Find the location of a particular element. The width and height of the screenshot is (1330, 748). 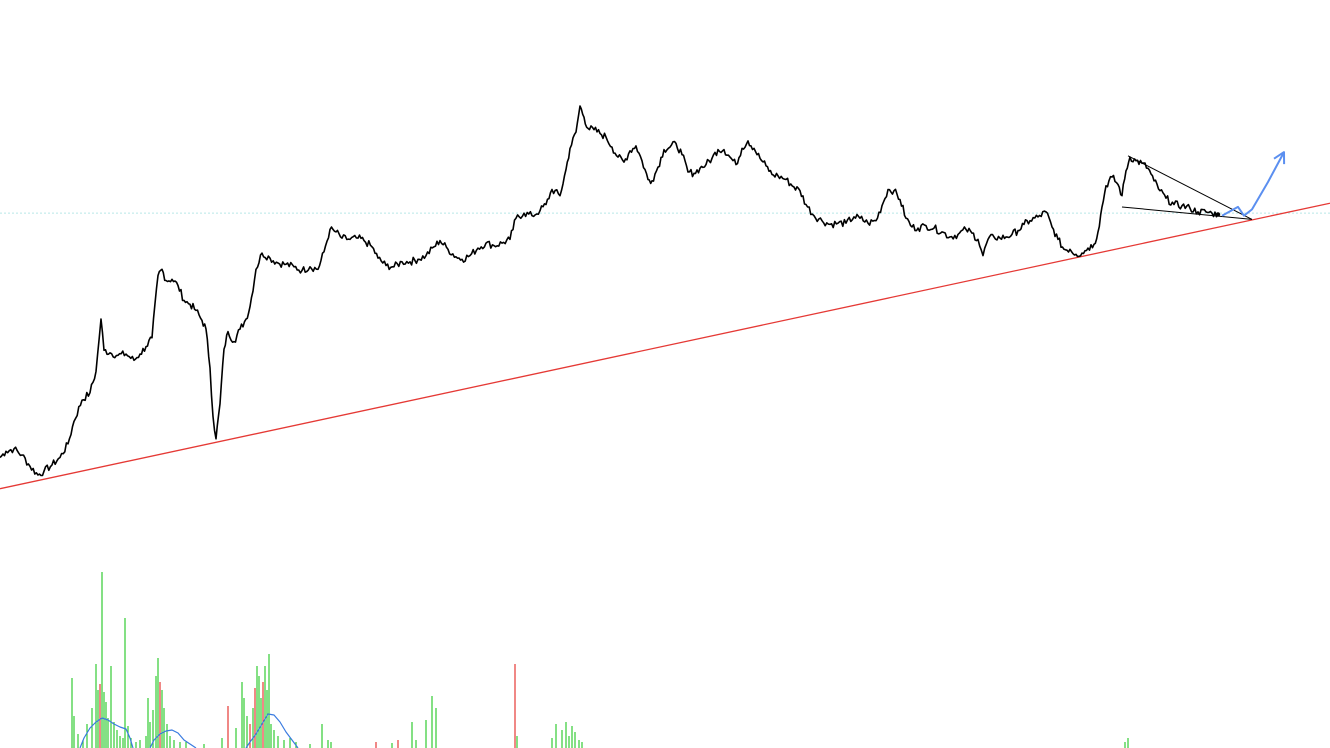

projection-arrowhead is located at coordinates (1279, 158).